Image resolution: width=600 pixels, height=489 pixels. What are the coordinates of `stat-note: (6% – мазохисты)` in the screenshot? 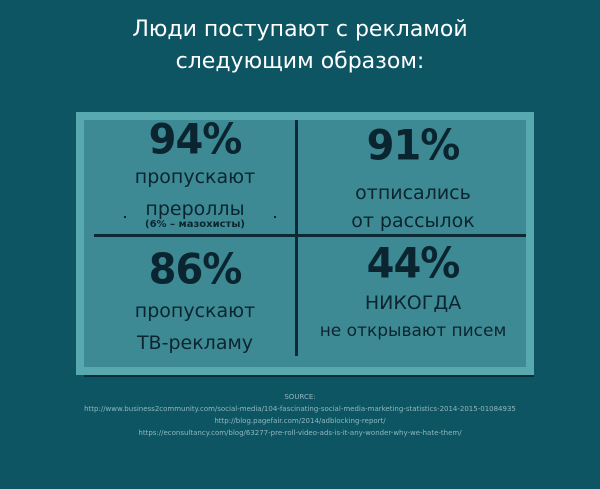 It's located at (195, 224).